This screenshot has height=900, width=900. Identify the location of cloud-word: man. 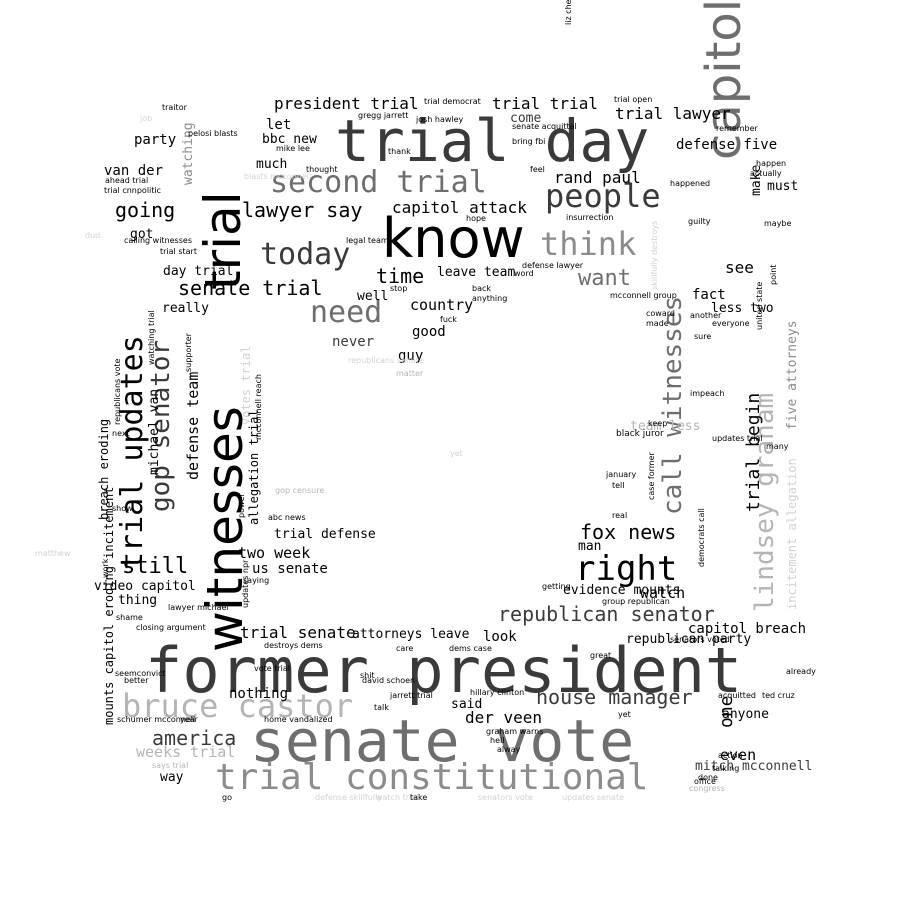
(590, 546).